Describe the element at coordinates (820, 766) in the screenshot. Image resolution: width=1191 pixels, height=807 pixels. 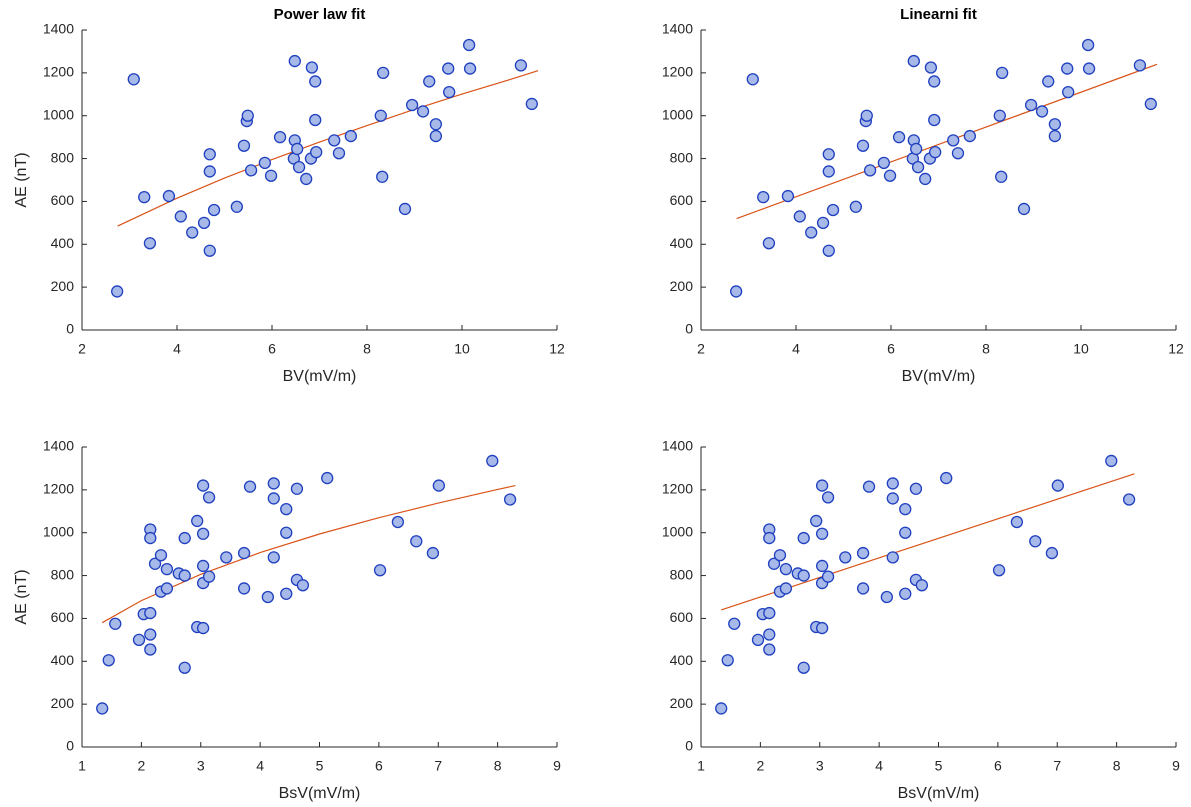
I see `x-tick-label: 3` at that location.